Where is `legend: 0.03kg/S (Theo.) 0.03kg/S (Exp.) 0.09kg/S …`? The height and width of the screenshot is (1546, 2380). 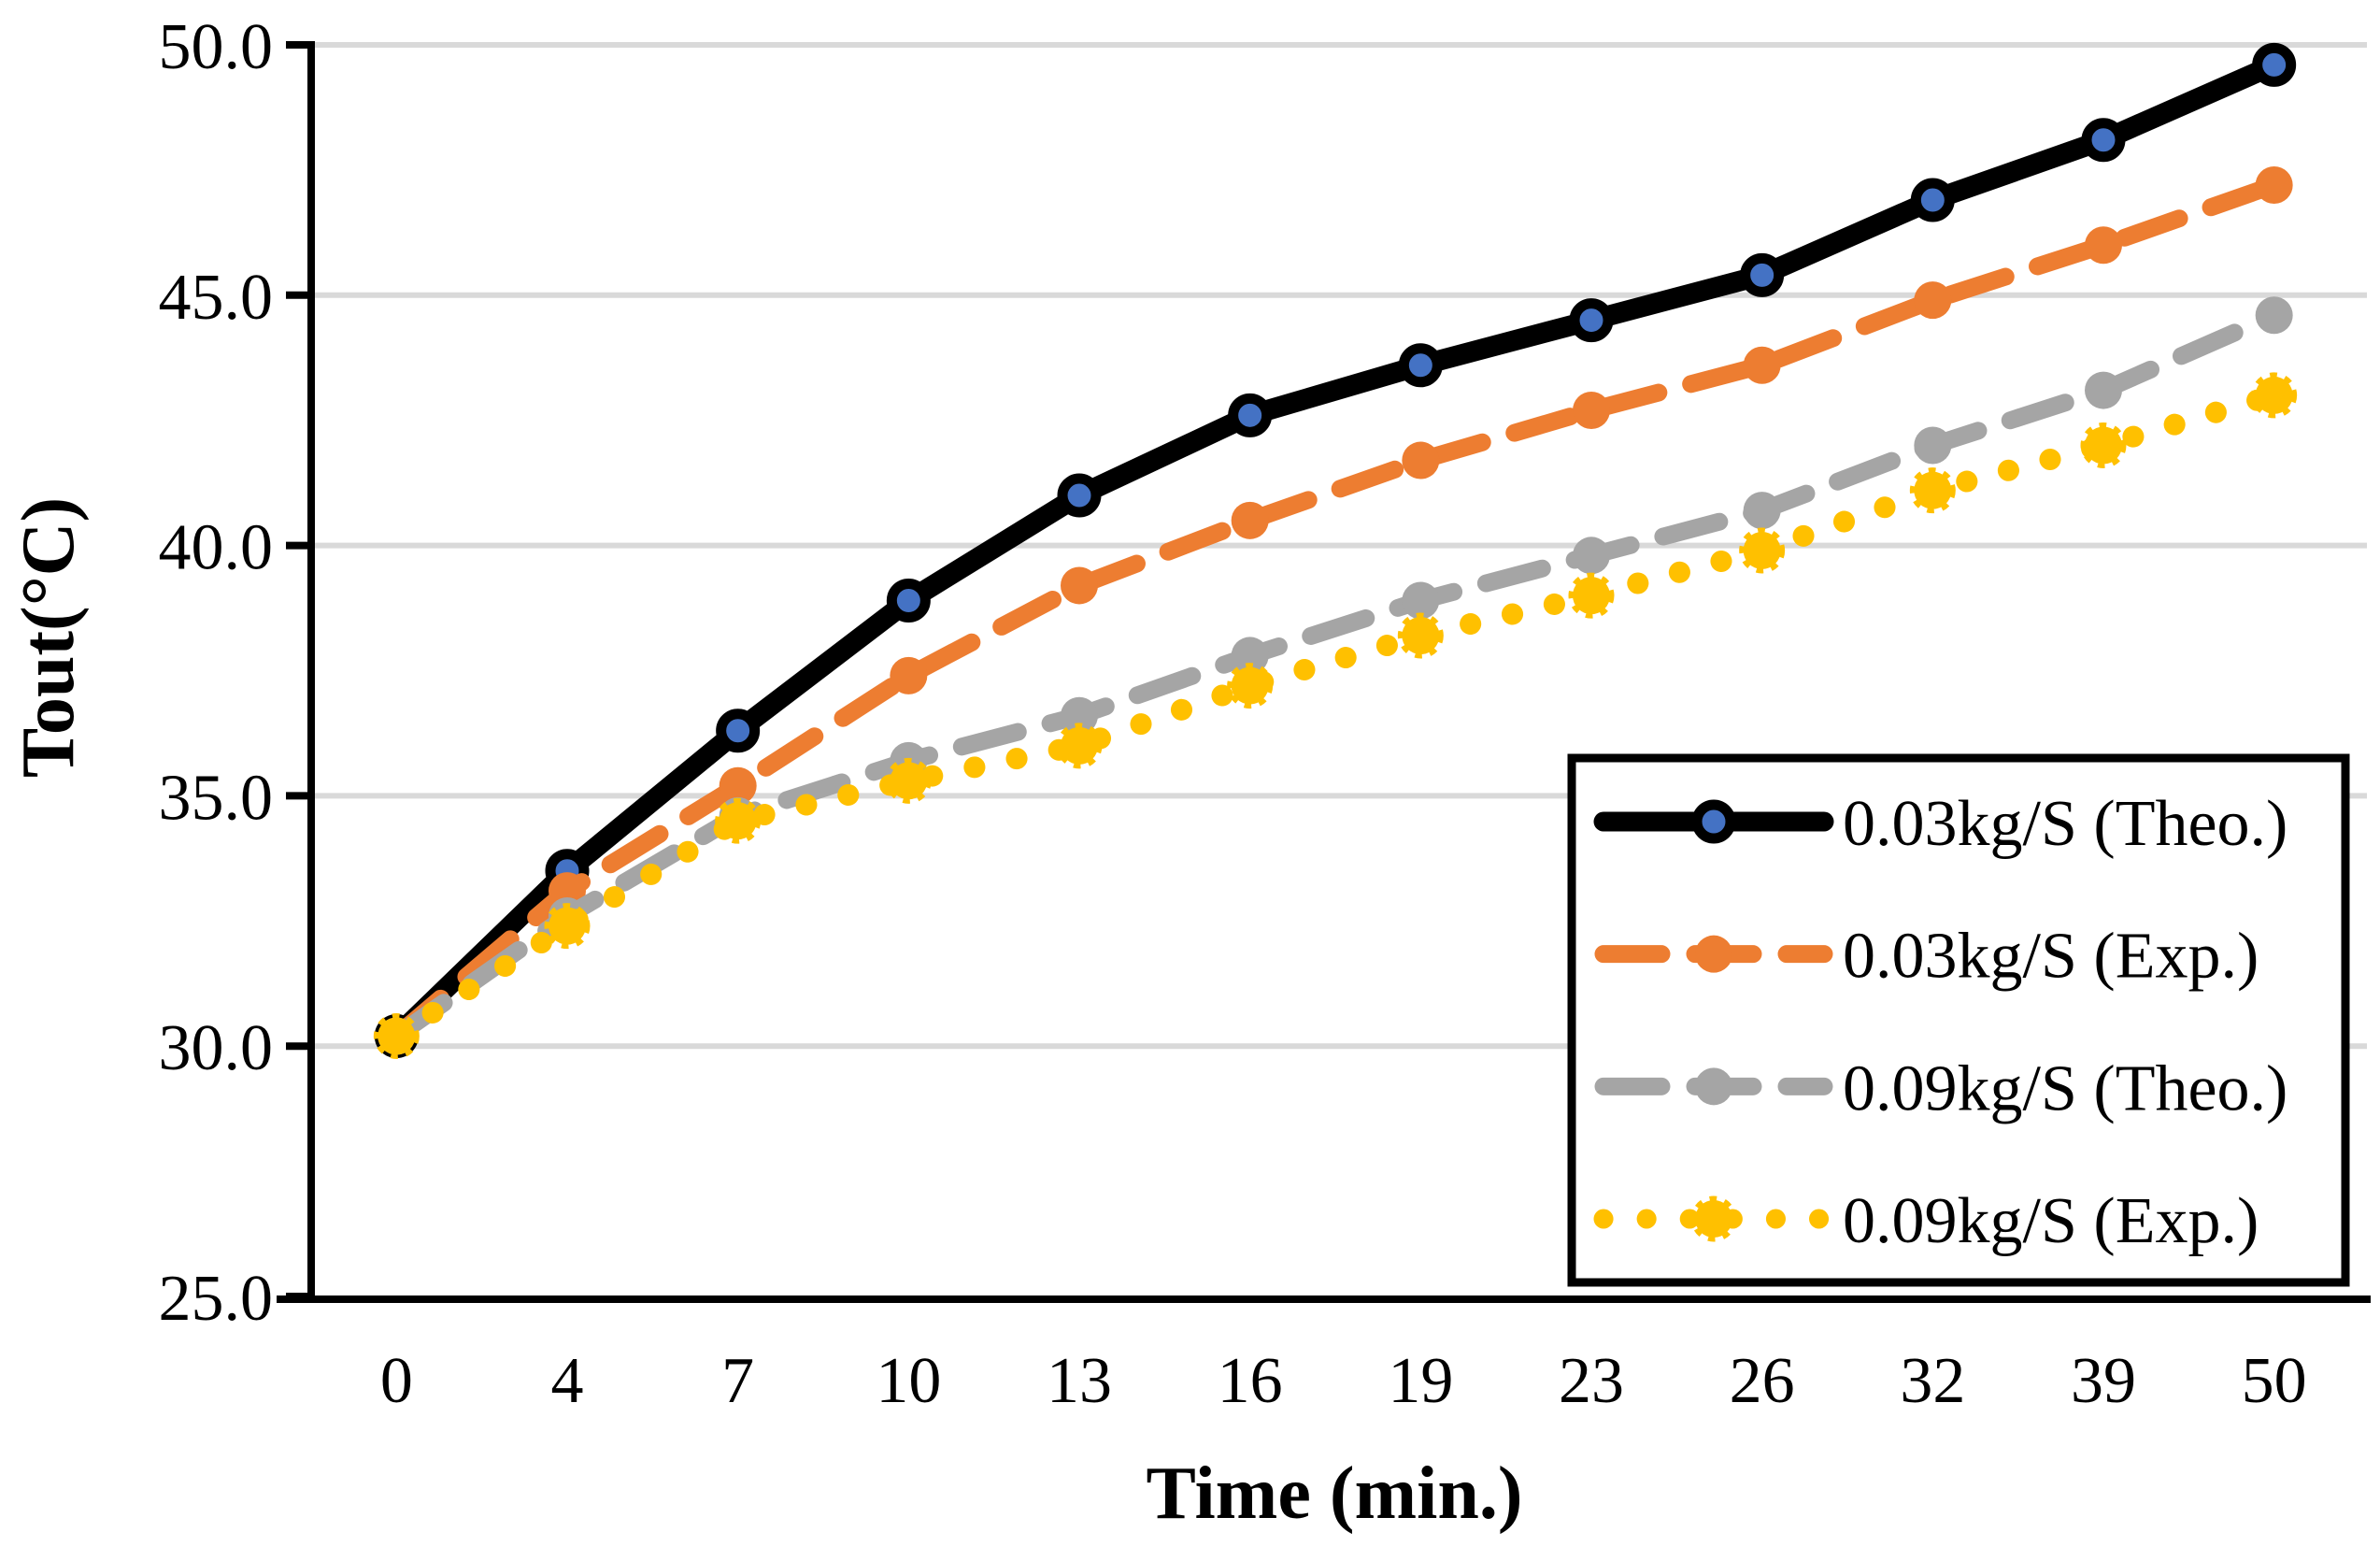 legend: 0.03kg/S (Theo.) 0.03kg/S (Exp.) 0.09kg/S … is located at coordinates (1958, 1020).